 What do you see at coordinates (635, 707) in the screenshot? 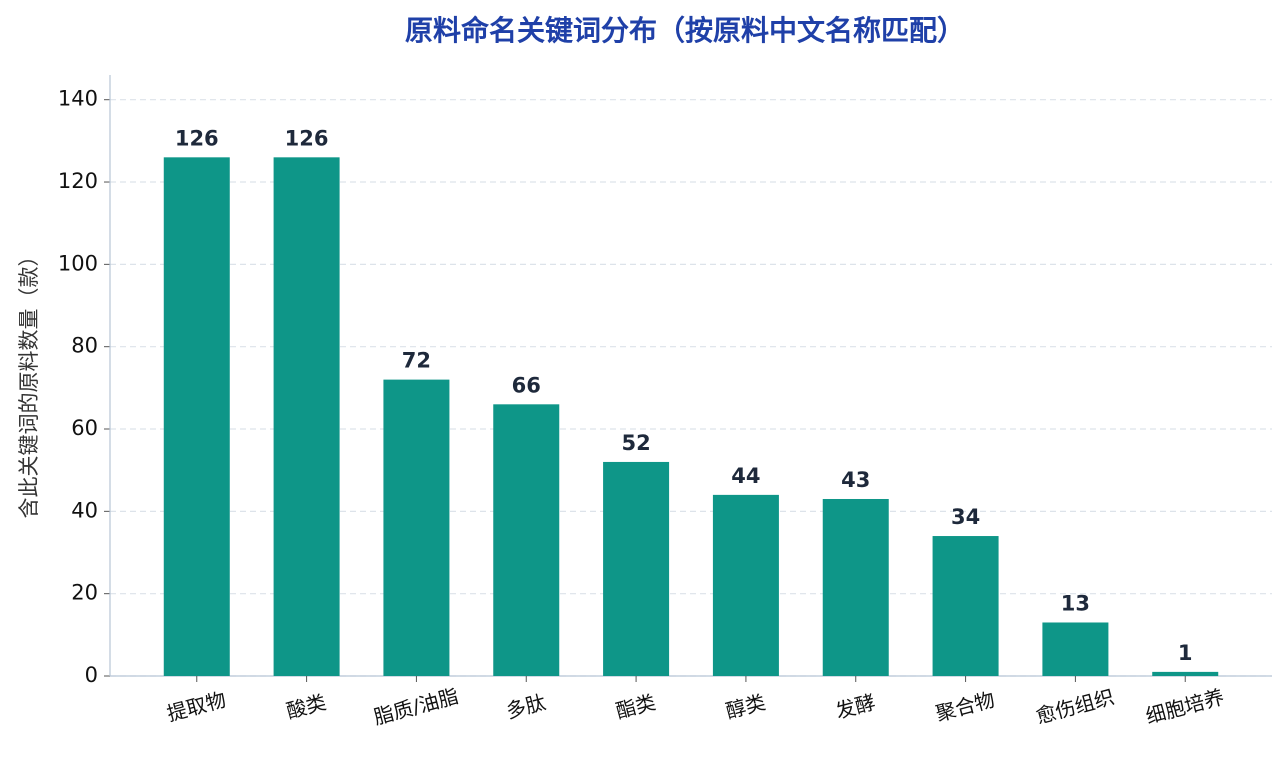
I see `x-tick-label: 酯类` at bounding box center [635, 707].